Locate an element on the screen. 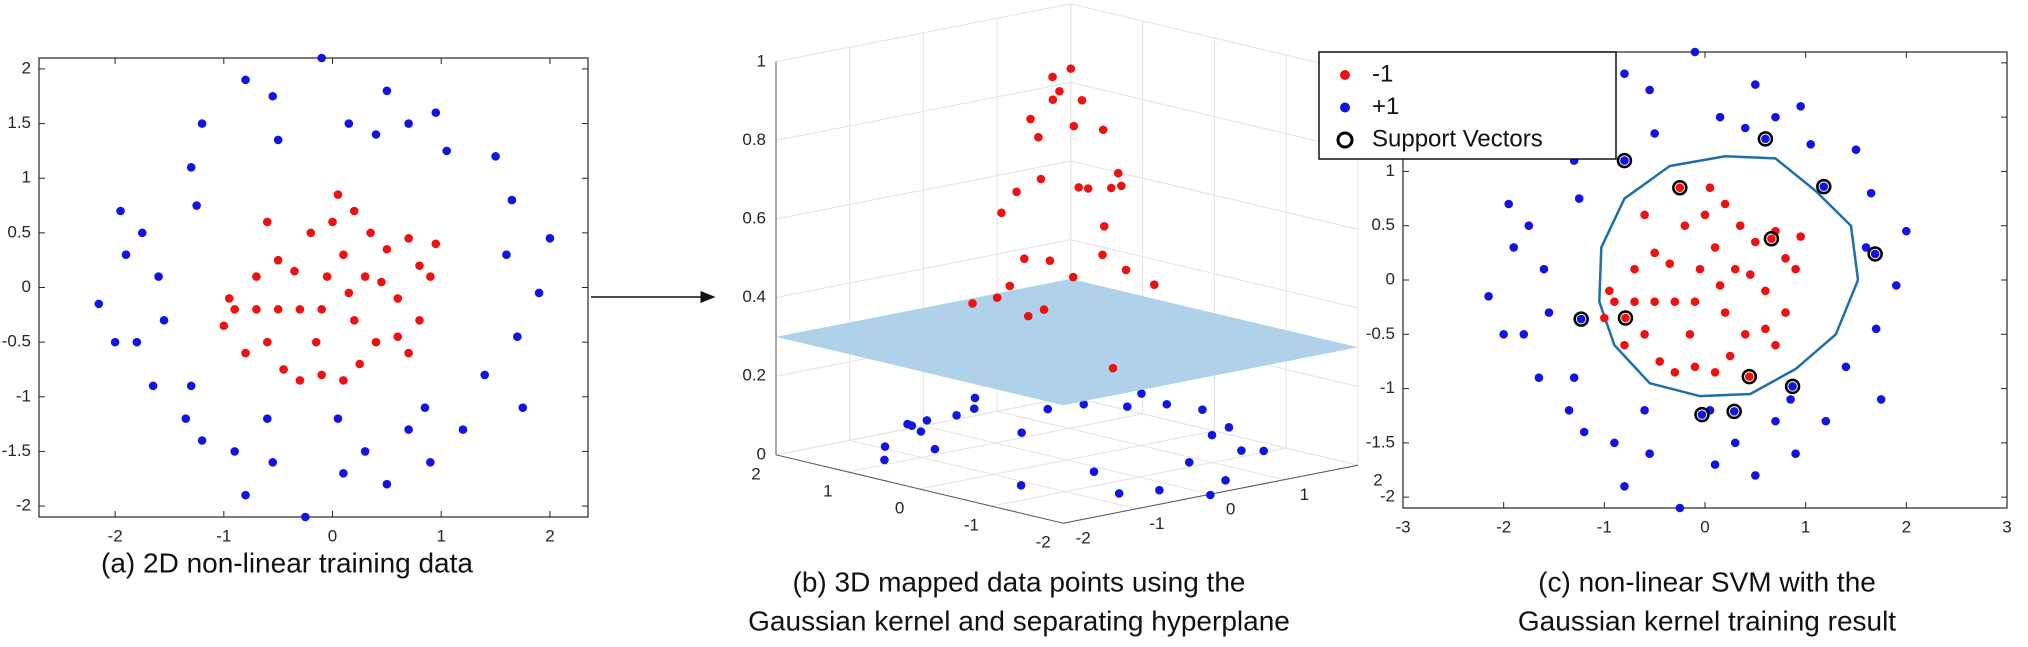 Image resolution: width=2028 pixels, height=647 pixels. z-tick-label: 0.4 is located at coordinates (754, 296).